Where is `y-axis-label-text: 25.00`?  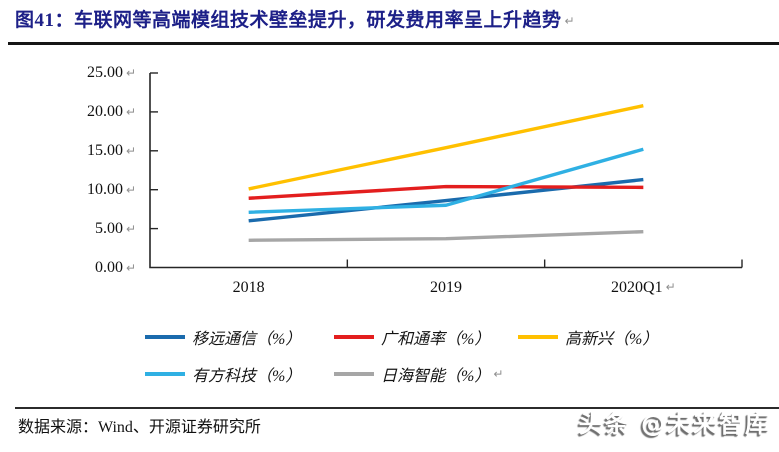
y-axis-label-text: 25.00 is located at coordinates (104, 72).